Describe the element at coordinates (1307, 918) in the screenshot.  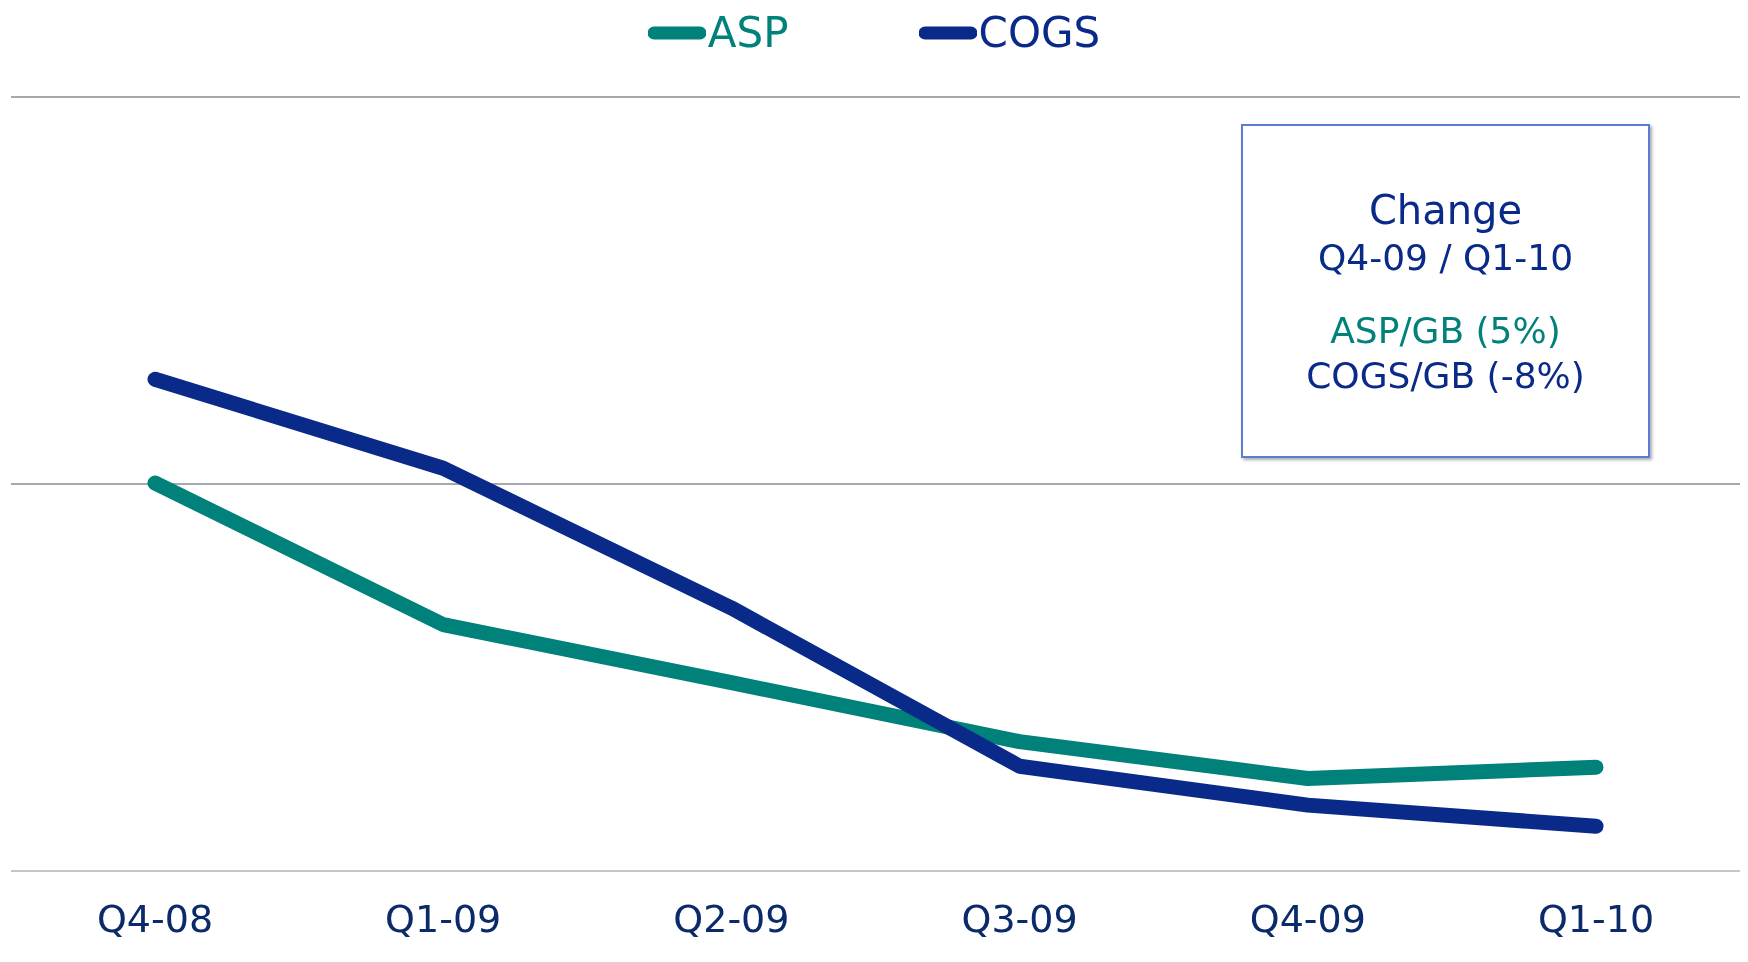
I see `x-tick-label: Q4-09` at that location.